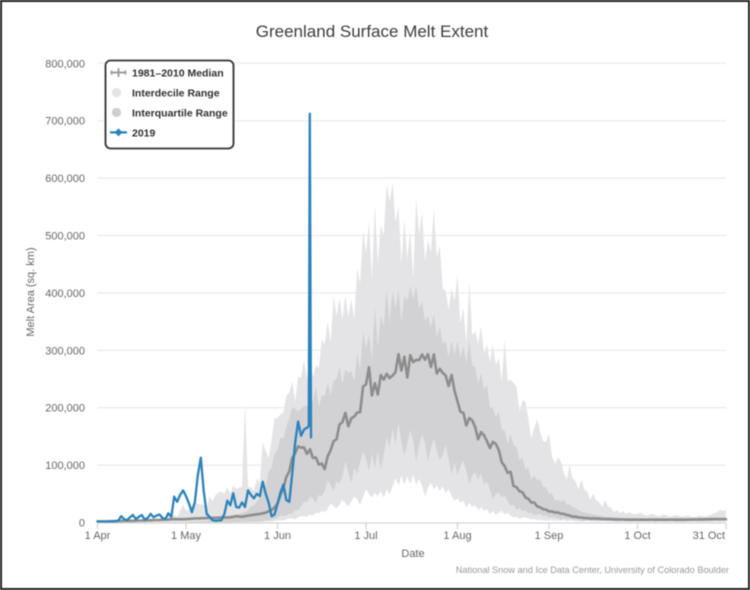  I want to click on svg-text: Greenland Surface Melt Extent, so click(372, 31).